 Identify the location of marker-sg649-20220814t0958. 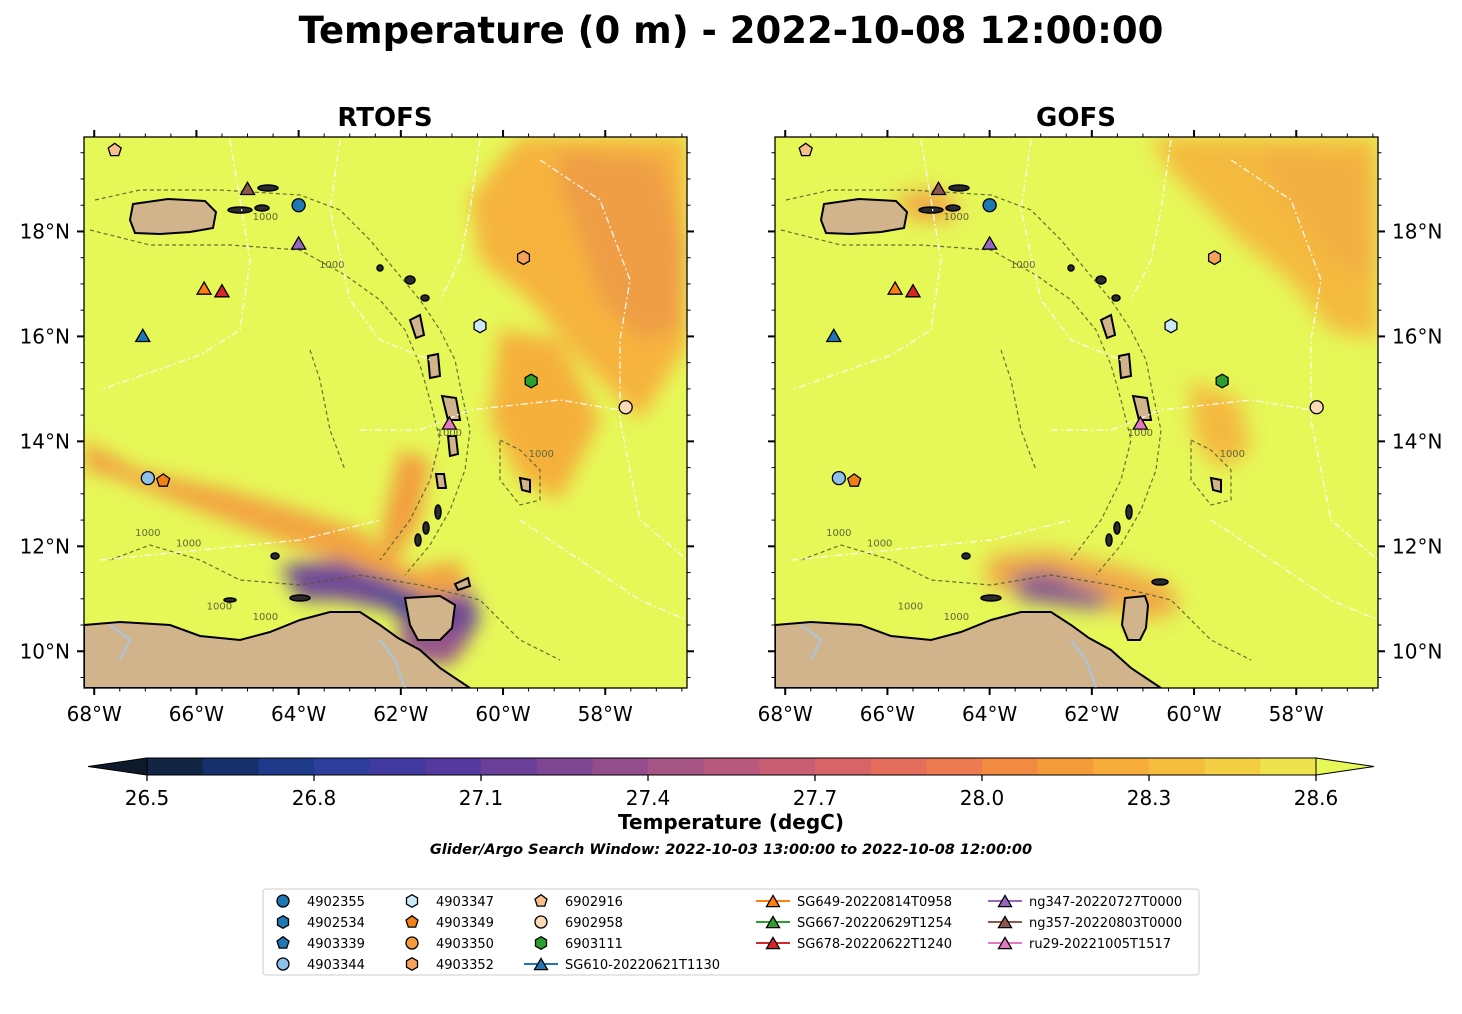
(895, 287).